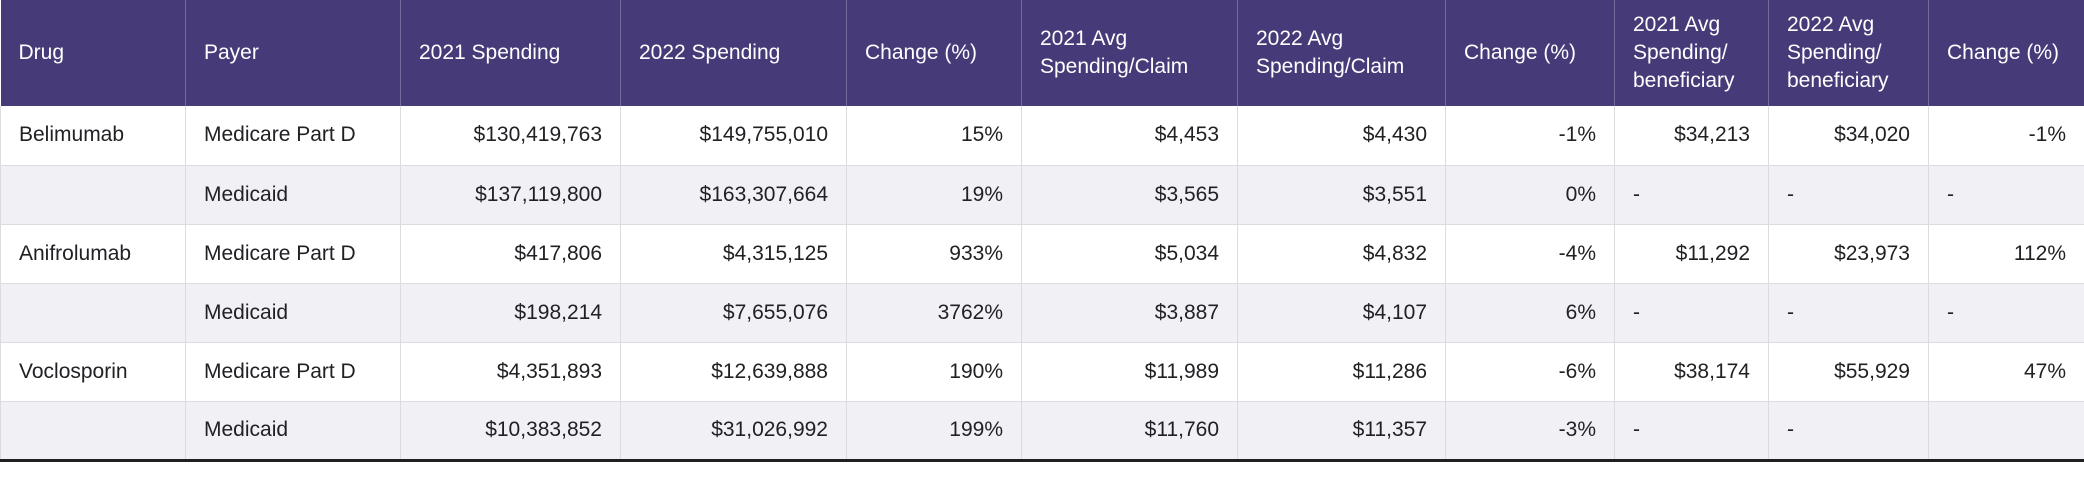 The height and width of the screenshot is (490, 2084). Describe the element at coordinates (2006, 372) in the screenshot. I see `cell-beneficiary-change: 47%` at that location.